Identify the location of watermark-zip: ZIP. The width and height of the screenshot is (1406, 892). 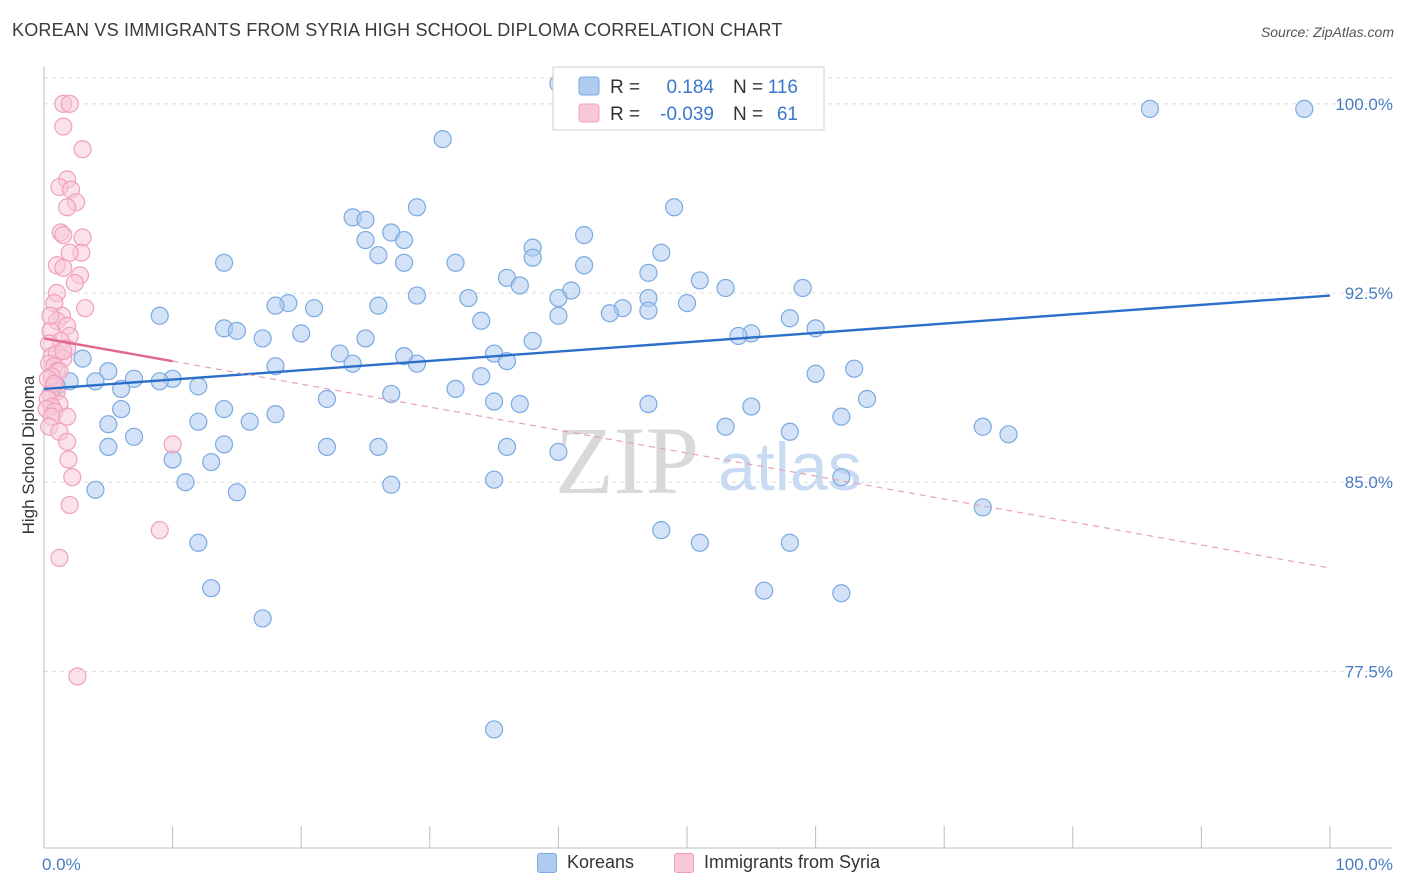
(627, 460).